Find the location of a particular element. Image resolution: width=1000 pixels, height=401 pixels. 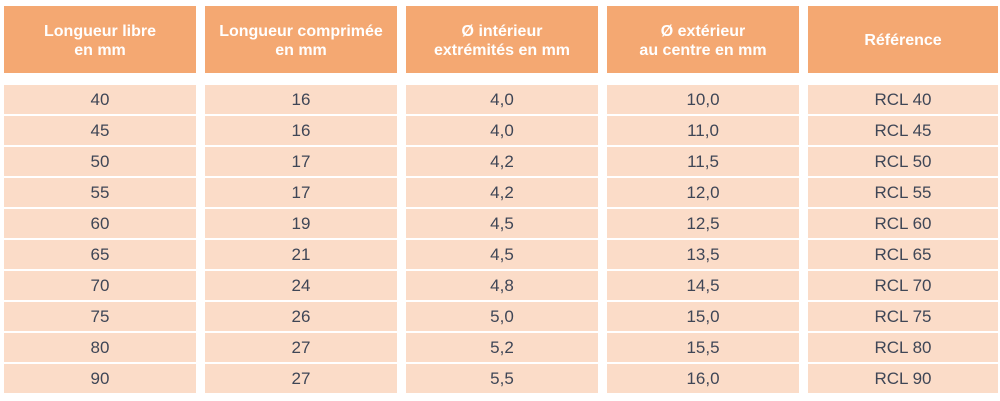

cell-outer-diameter: 15,0 is located at coordinates (703, 316).